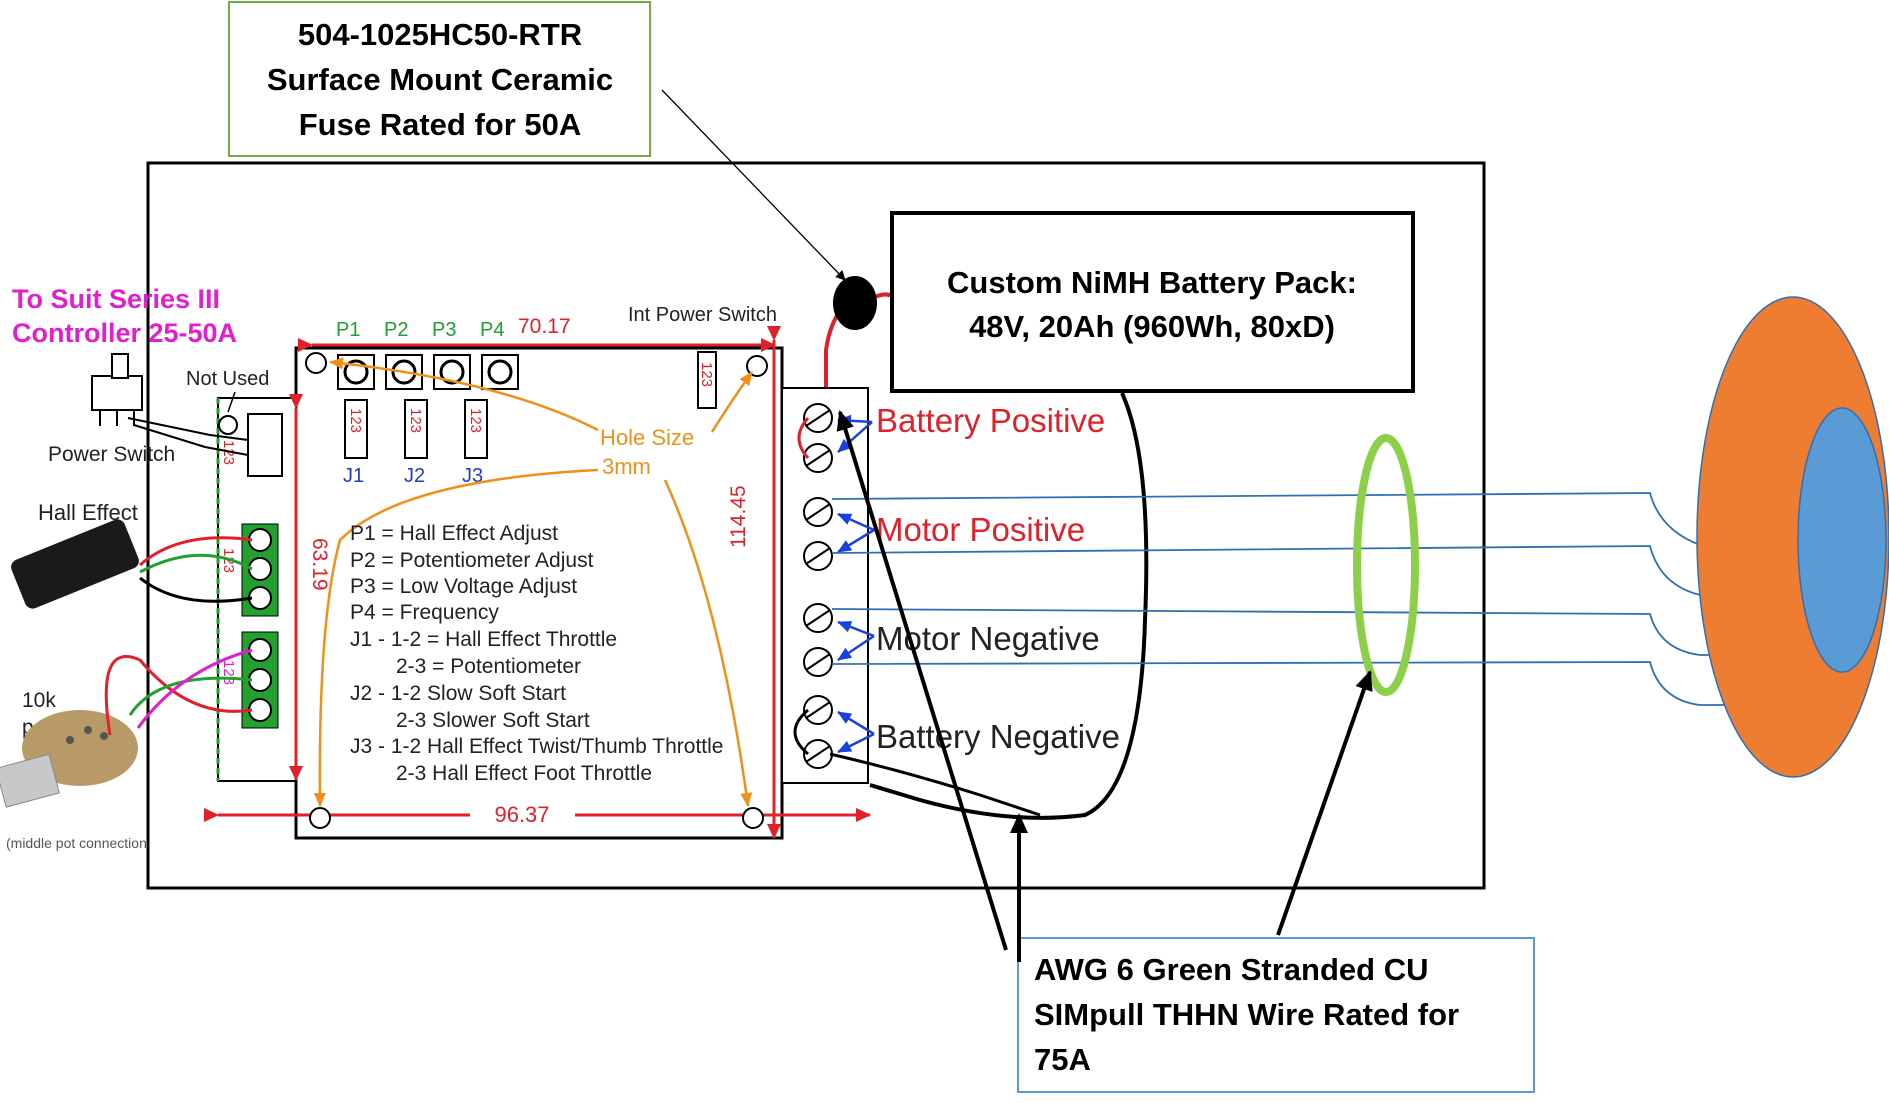  Describe the element at coordinates (626, 466) in the screenshot. I see `hole-size-line-2: 3mm` at that location.